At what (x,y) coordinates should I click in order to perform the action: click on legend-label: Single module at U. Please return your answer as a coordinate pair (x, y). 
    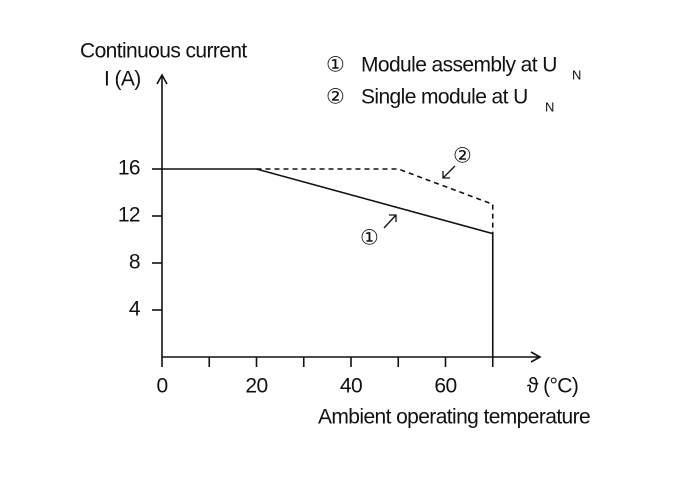
    Looking at the image, I should click on (444, 97).